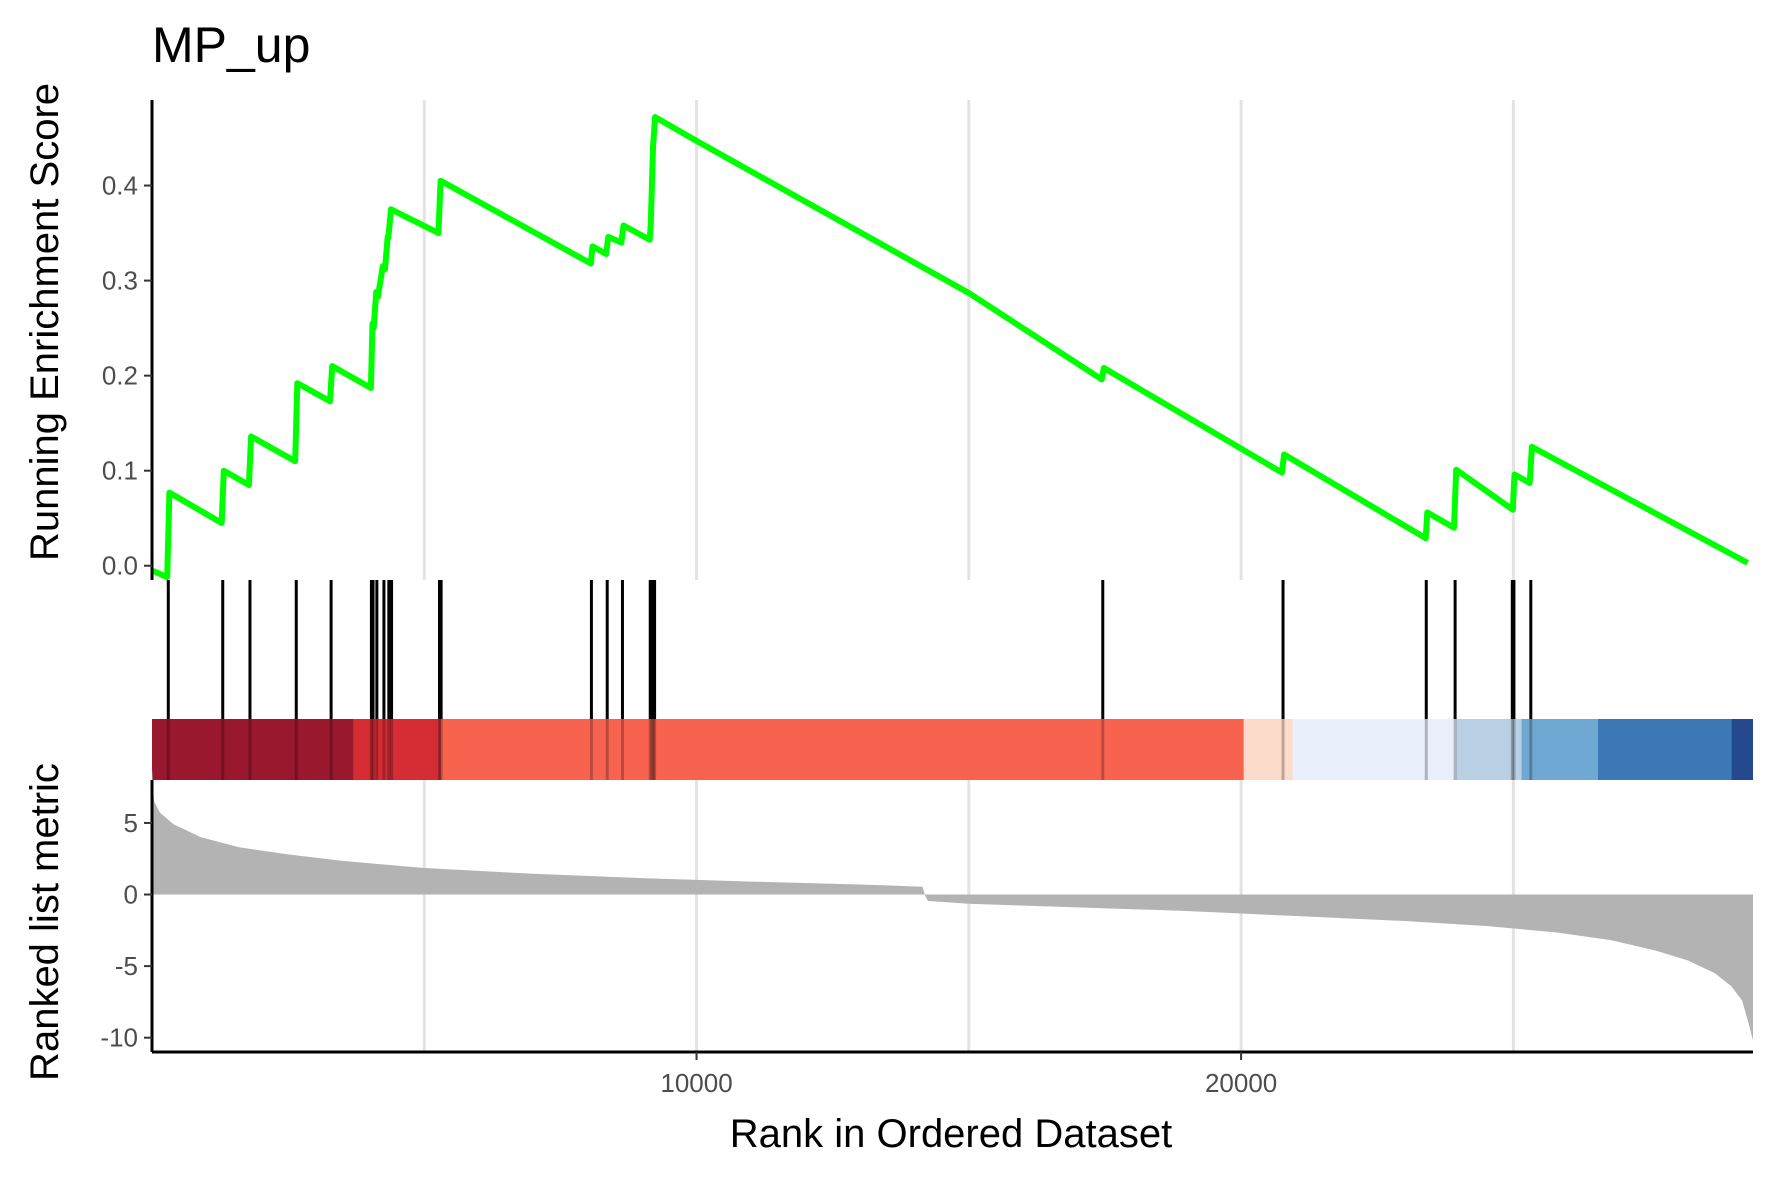  What do you see at coordinates (1241, 1083) in the screenshot?
I see `x-tick-label: 20000` at bounding box center [1241, 1083].